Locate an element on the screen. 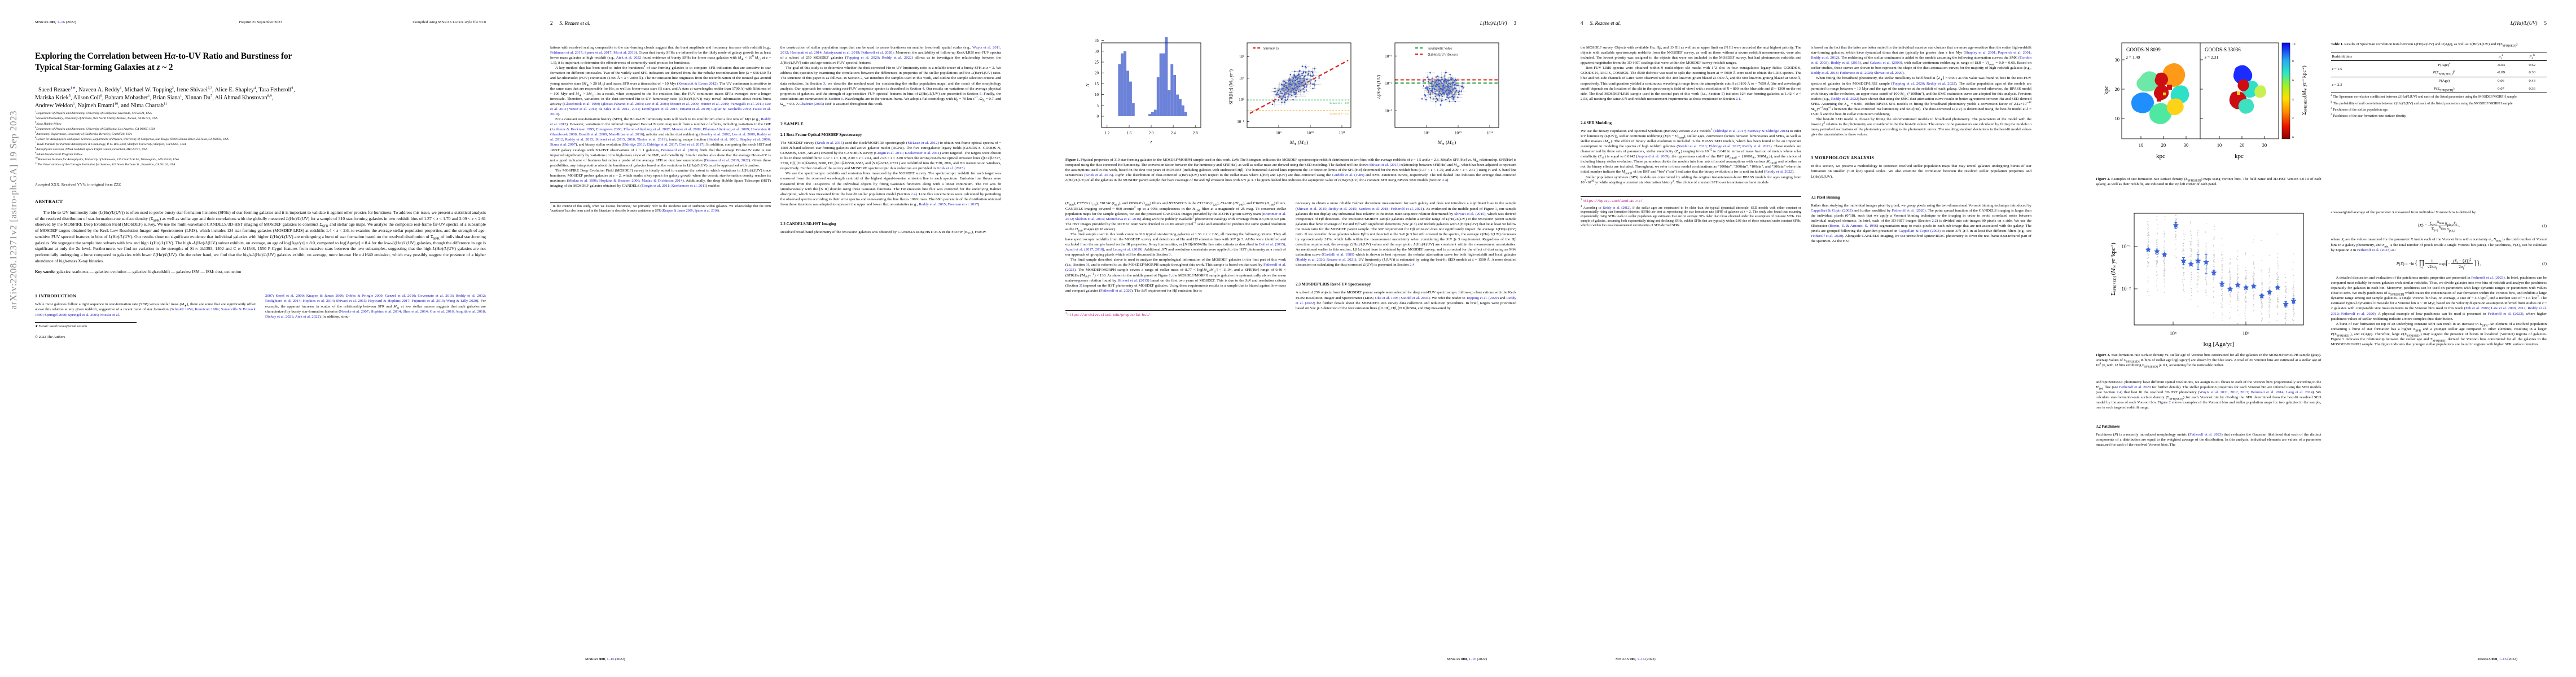 The image size is (2576, 677). table-cell-pn: 0.43 is located at coordinates (2532, 81).